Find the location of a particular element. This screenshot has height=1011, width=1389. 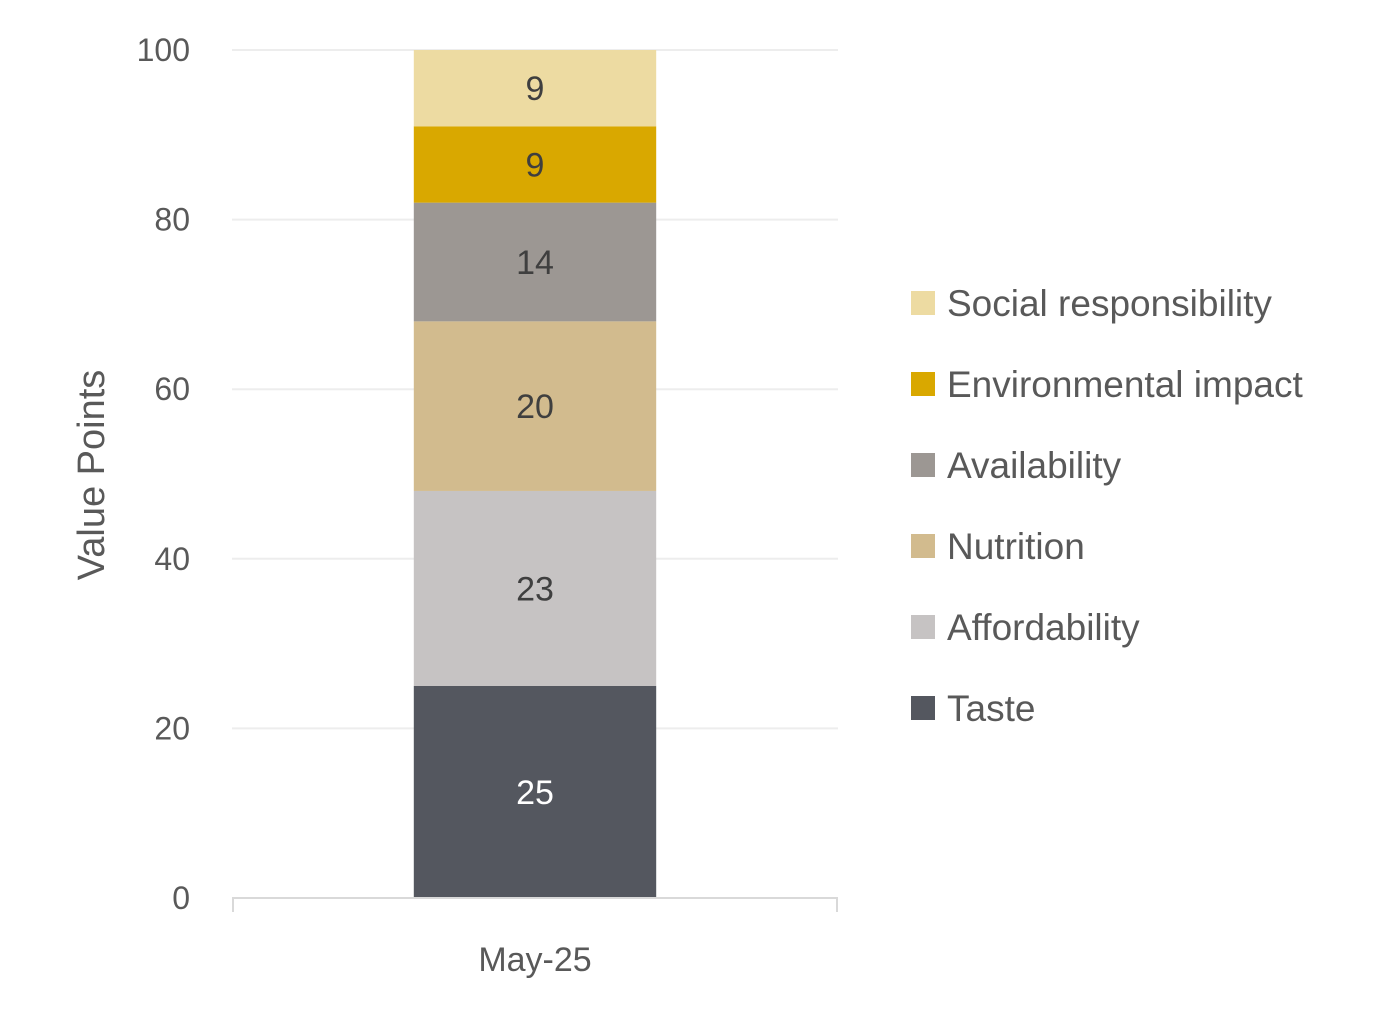

data-label: 14 is located at coordinates (535, 263).